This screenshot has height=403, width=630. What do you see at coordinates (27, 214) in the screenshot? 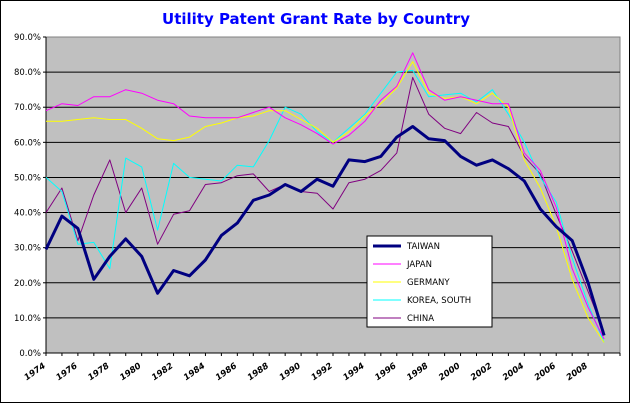
I see `y-tick-label: 40.0%` at bounding box center [27, 214].